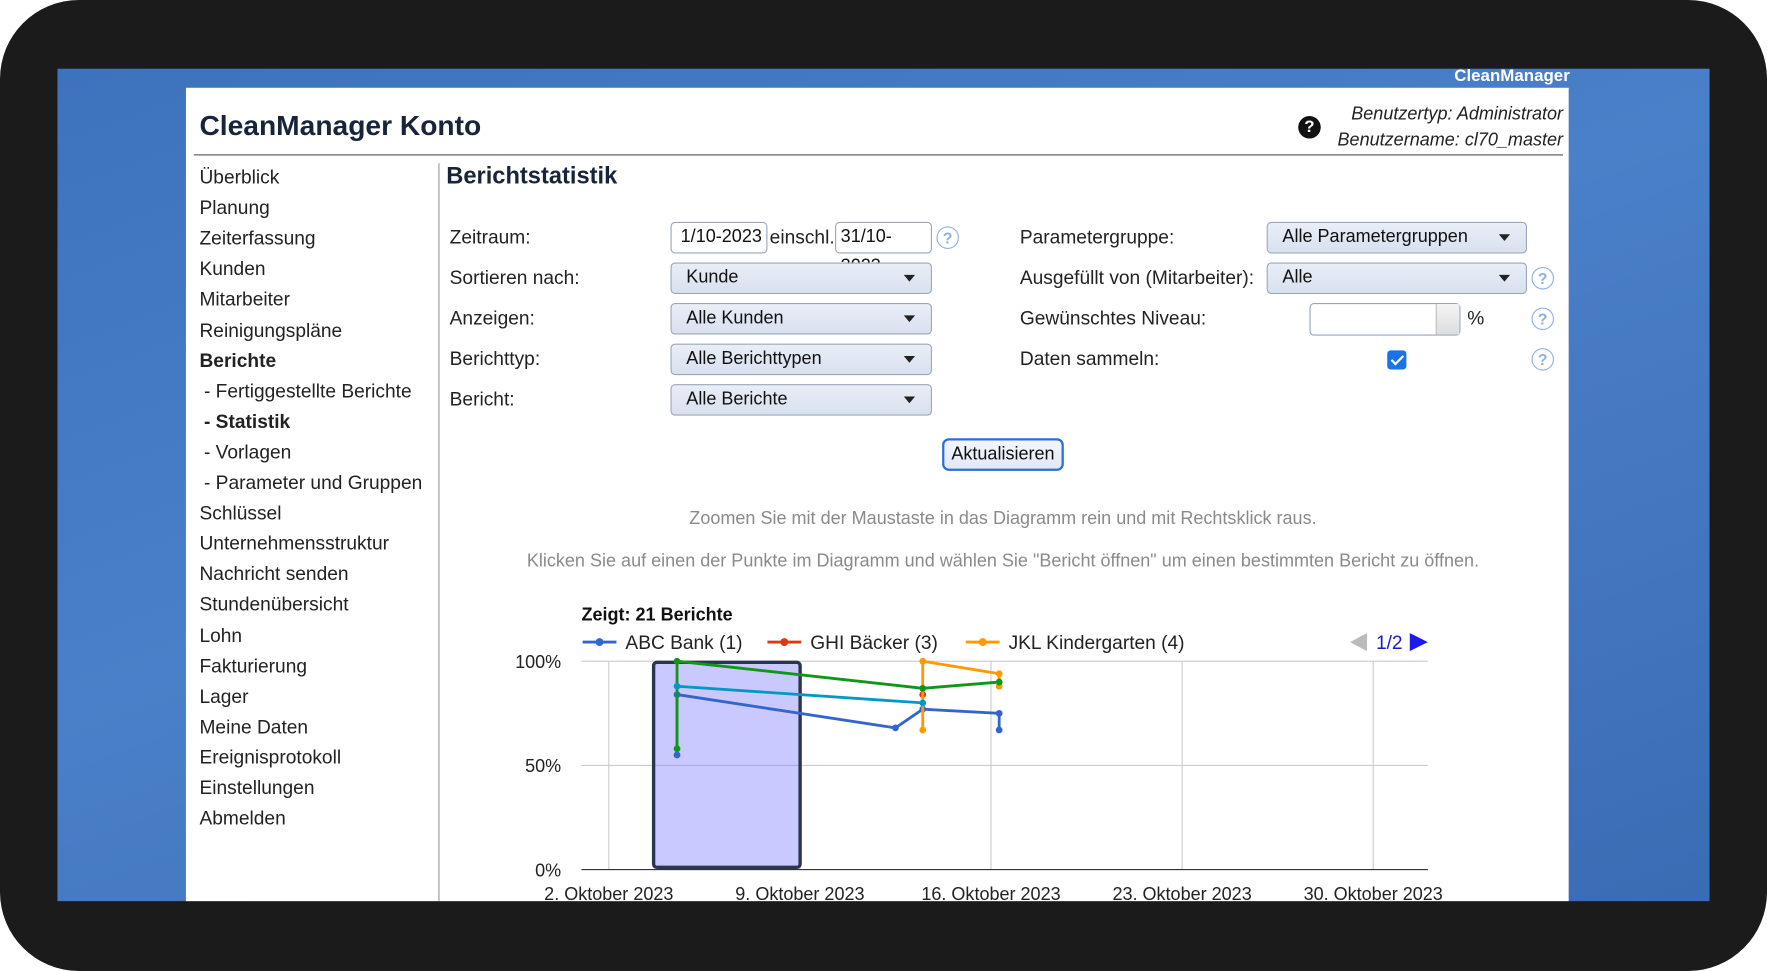 The image size is (1767, 971). What do you see at coordinates (1089, 359) in the screenshot?
I see `field-label: Daten sammeln:` at bounding box center [1089, 359].